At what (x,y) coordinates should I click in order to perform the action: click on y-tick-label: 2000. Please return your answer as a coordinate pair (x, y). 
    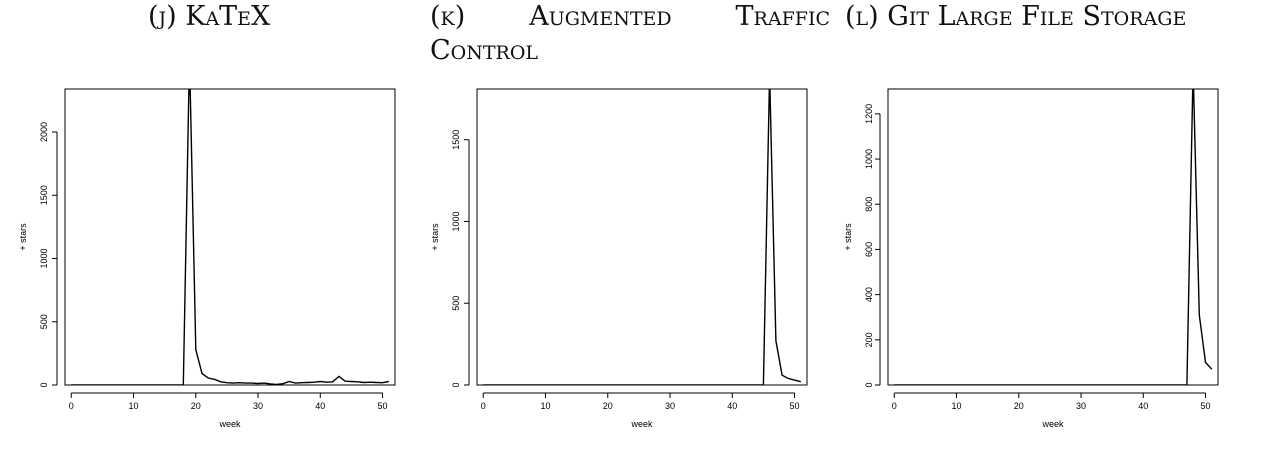
    Looking at the image, I should click on (44, 132).